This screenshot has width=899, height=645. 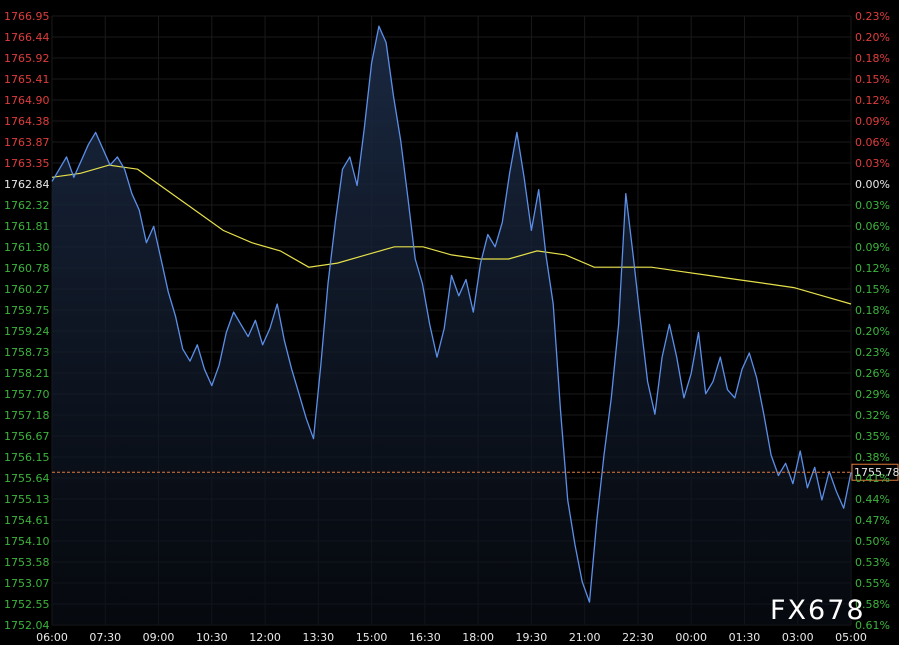 What do you see at coordinates (27, 415) in the screenshot?
I see `y-tick-label-price: 1757.18` at bounding box center [27, 415].